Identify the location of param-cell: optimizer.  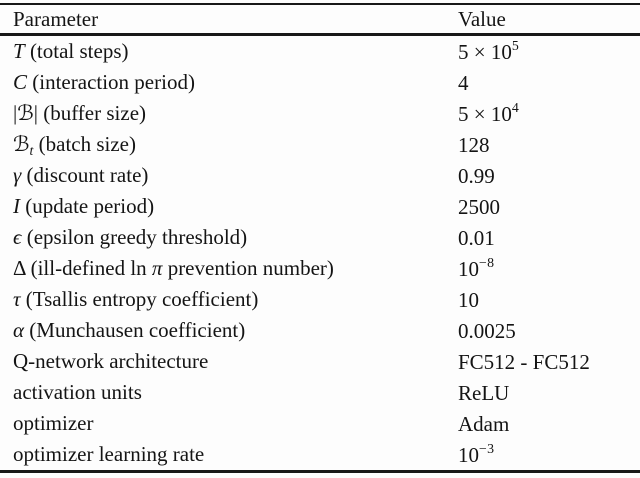
(229, 423).